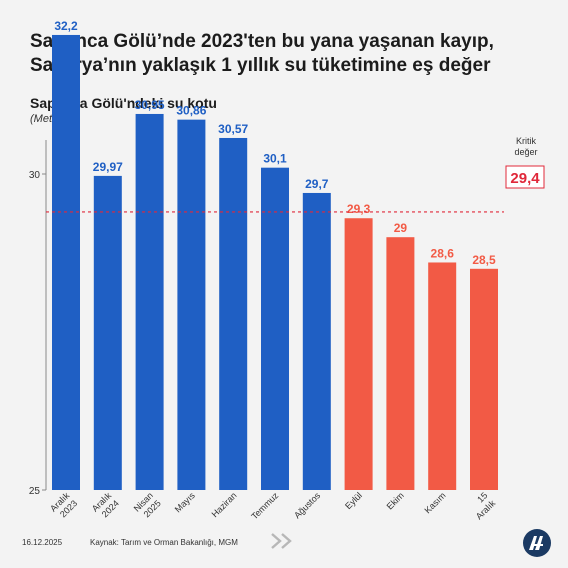 Image resolution: width=568 pixels, height=568 pixels. Describe the element at coordinates (63, 505) in the screenshot. I see `x-tick-label: Aralık2023` at that location.